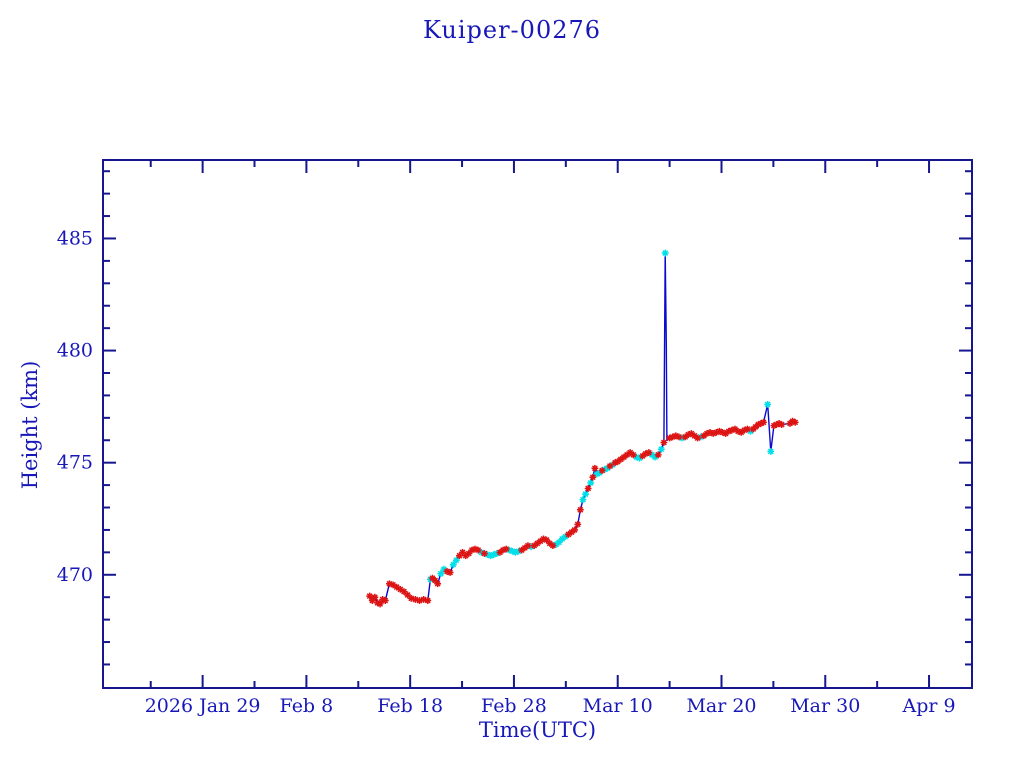 The image size is (1024, 768). Describe the element at coordinates (825, 706) in the screenshot. I see `x-tick-label: Mar 30` at that location.